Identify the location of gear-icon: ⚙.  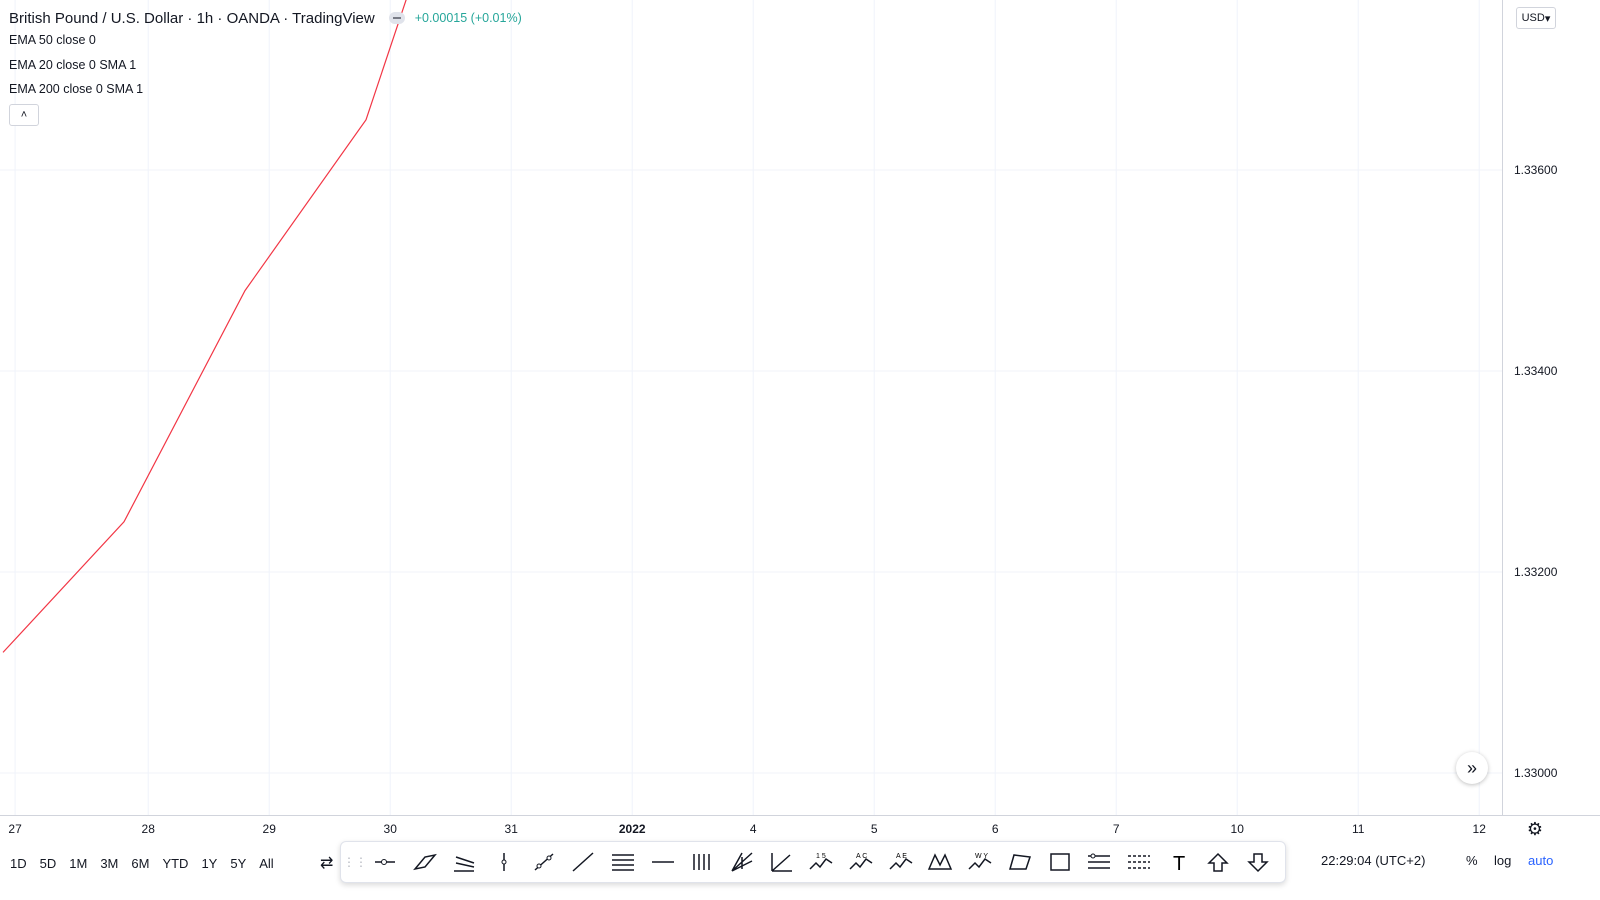
(1535, 828).